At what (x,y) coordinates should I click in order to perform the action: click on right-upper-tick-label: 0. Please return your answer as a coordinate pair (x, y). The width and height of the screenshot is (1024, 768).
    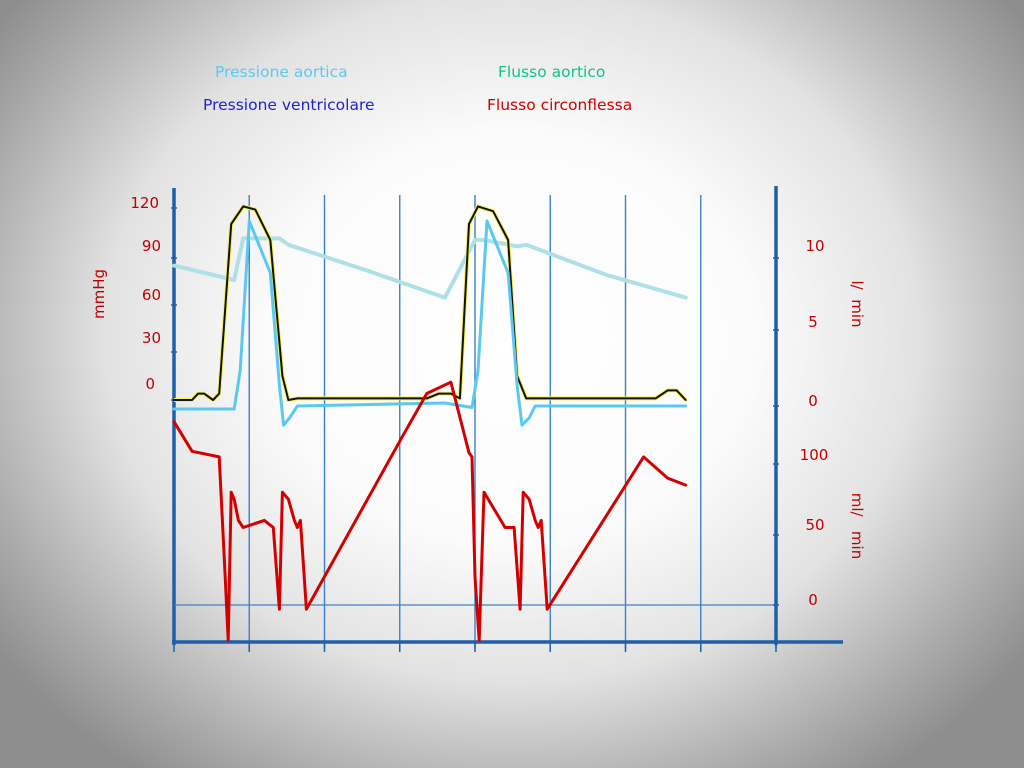
    Looking at the image, I should click on (813, 401).